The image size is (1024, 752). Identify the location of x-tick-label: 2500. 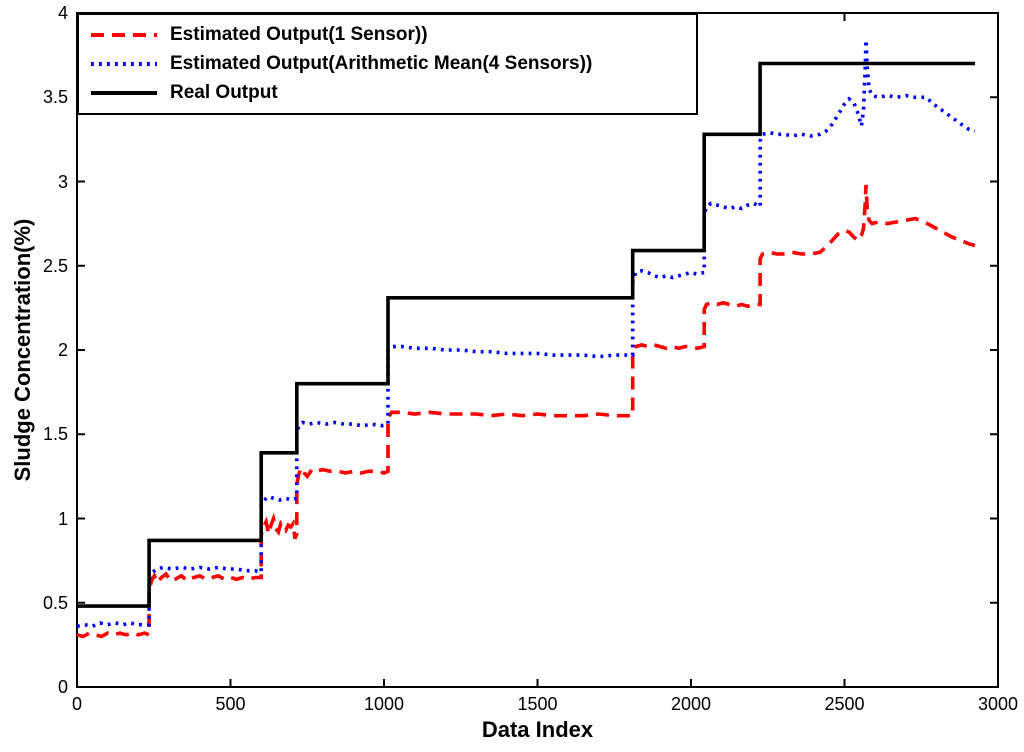
(844, 704).